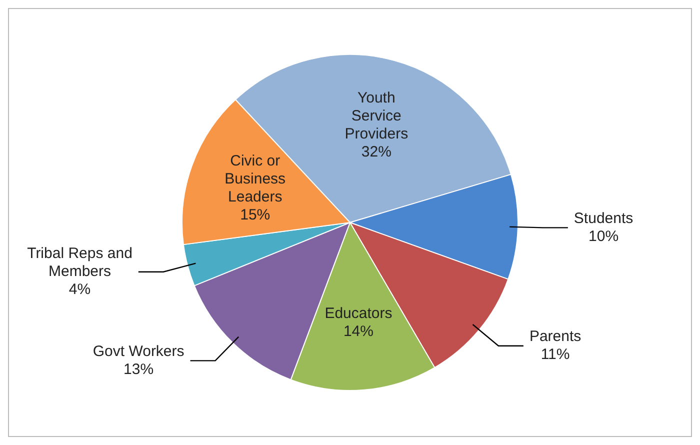 The width and height of the screenshot is (700, 445). What do you see at coordinates (555, 354) in the screenshot?
I see `data-label: 11%` at bounding box center [555, 354].